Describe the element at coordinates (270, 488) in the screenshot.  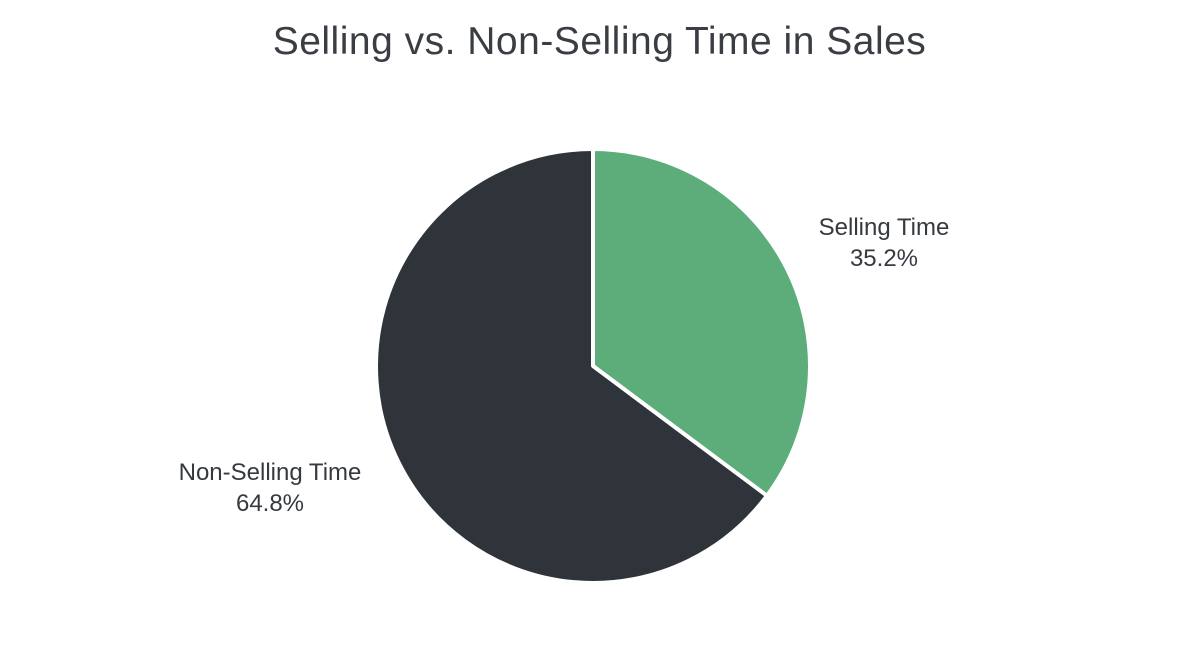
I see `slice-label-non-selling-time: Non-Selling Time 64.8%` at that location.